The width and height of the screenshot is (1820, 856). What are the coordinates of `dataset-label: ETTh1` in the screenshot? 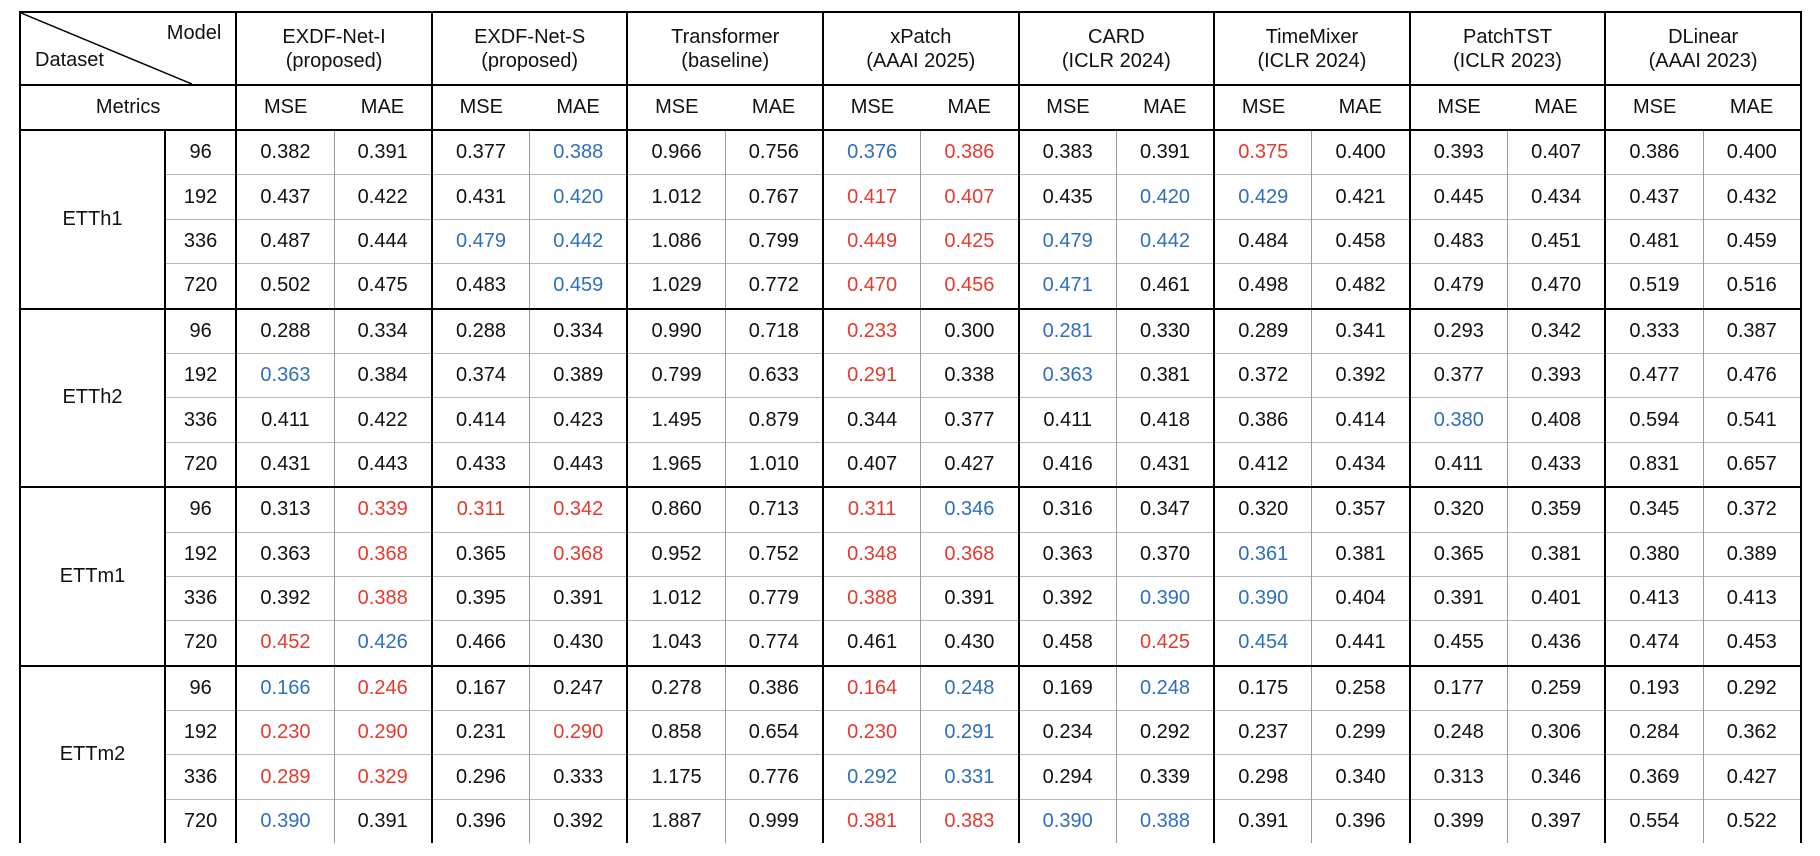 It's located at (92, 219).